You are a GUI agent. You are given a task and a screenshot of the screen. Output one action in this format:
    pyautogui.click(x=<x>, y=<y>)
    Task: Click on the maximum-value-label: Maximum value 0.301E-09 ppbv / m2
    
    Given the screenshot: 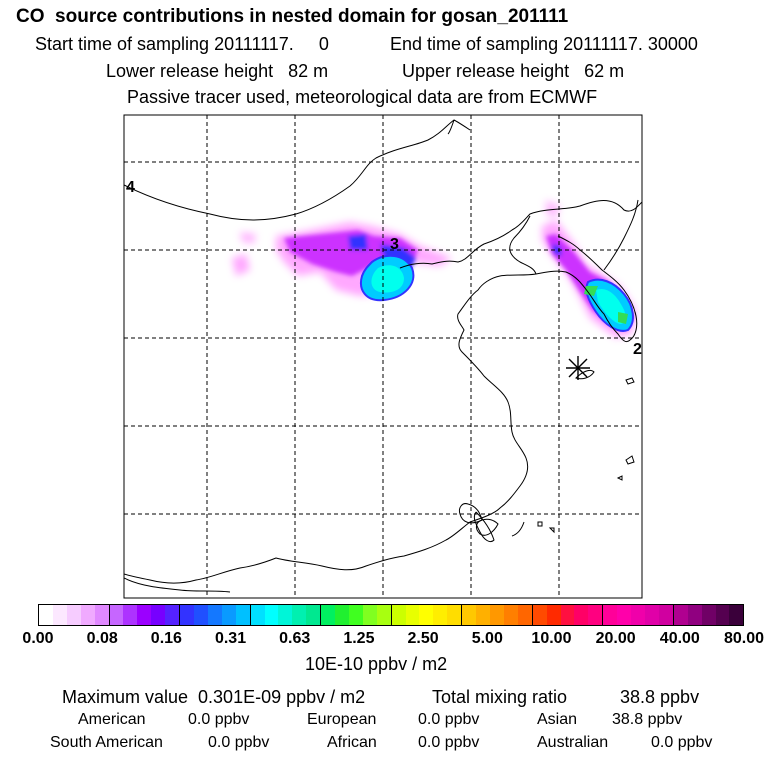 What is the action you would take?
    pyautogui.click(x=214, y=697)
    